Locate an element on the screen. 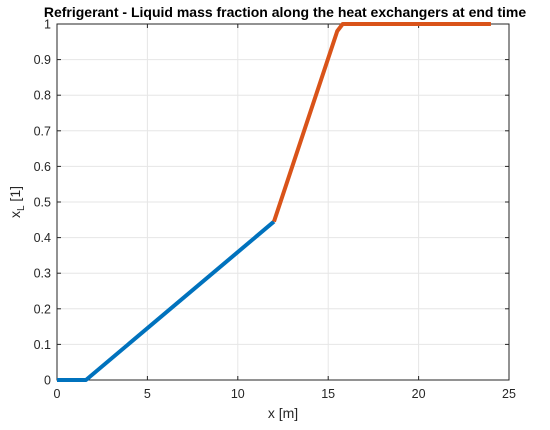 The width and height of the screenshot is (550, 430). y-tick-label: 0.6 is located at coordinates (42, 167).